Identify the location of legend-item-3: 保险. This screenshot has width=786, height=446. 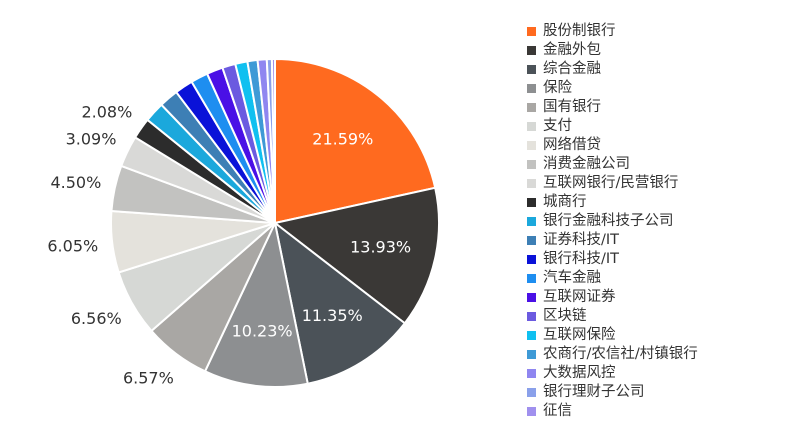
(654, 88).